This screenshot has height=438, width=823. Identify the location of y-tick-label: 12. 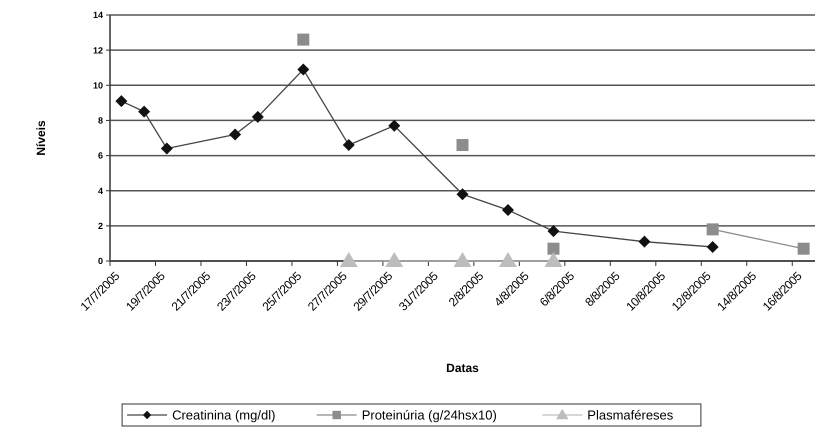
(97, 50).